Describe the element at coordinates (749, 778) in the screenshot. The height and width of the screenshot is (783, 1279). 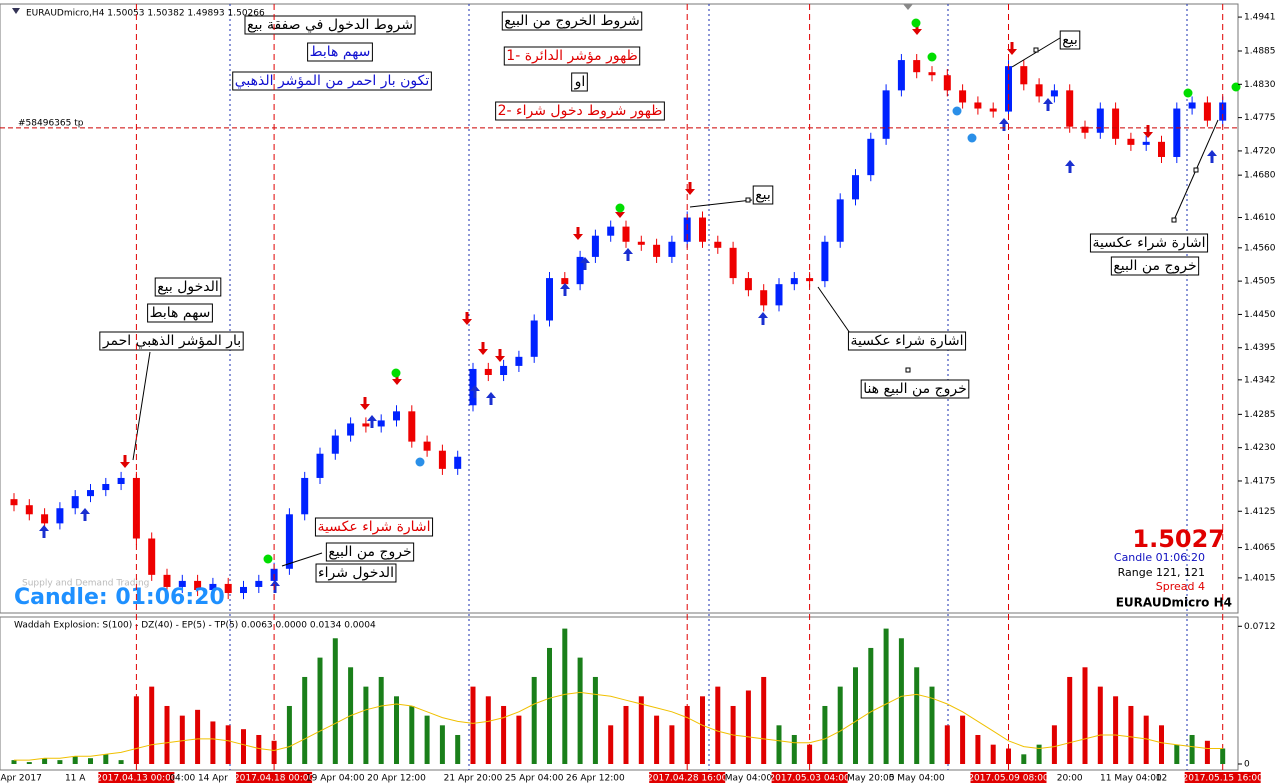
I see `x-tick-label: May 04:00` at that location.